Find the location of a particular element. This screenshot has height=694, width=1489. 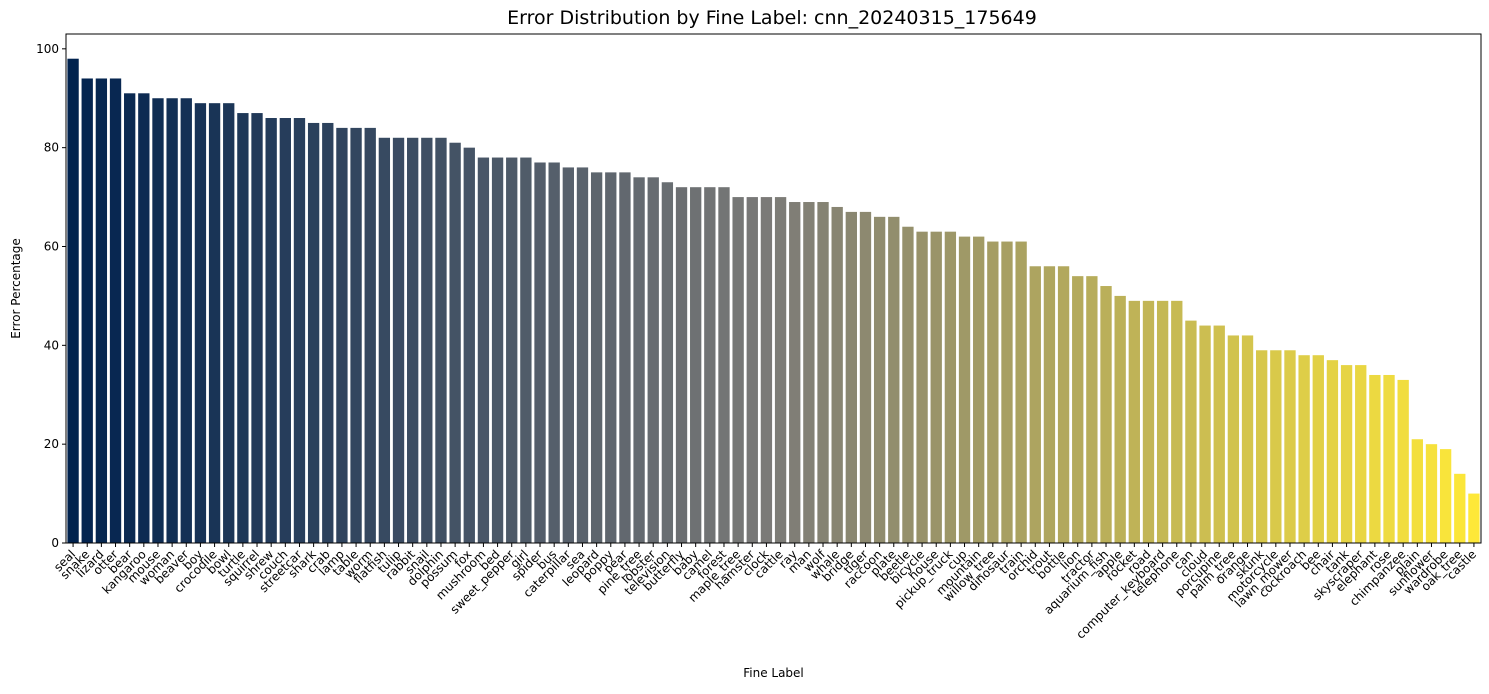

y-axis: 0 20 40 60 80 100 is located at coordinates (51, 296).